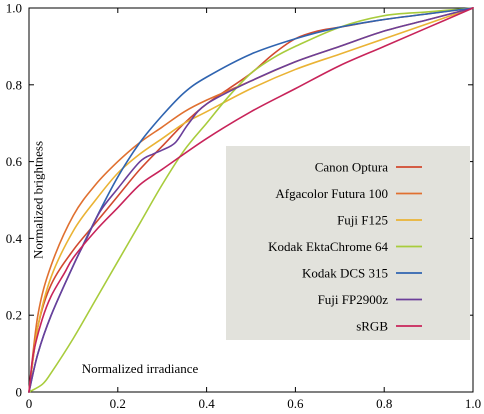 Image resolution: width=484 pixels, height=414 pixels. What do you see at coordinates (19, 392) in the screenshot?
I see `y-tick-label: 0` at bounding box center [19, 392].